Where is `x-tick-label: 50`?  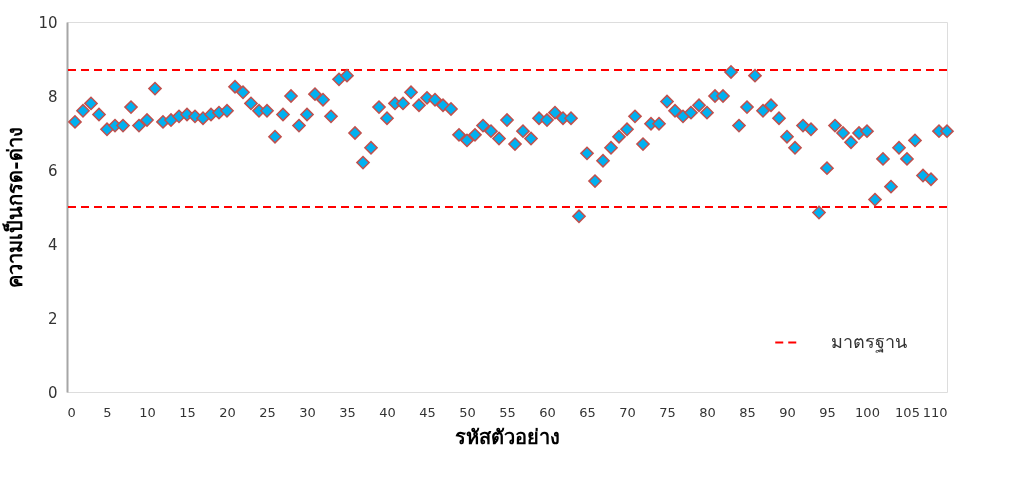 x-tick-label: 50 is located at coordinates (467, 412).